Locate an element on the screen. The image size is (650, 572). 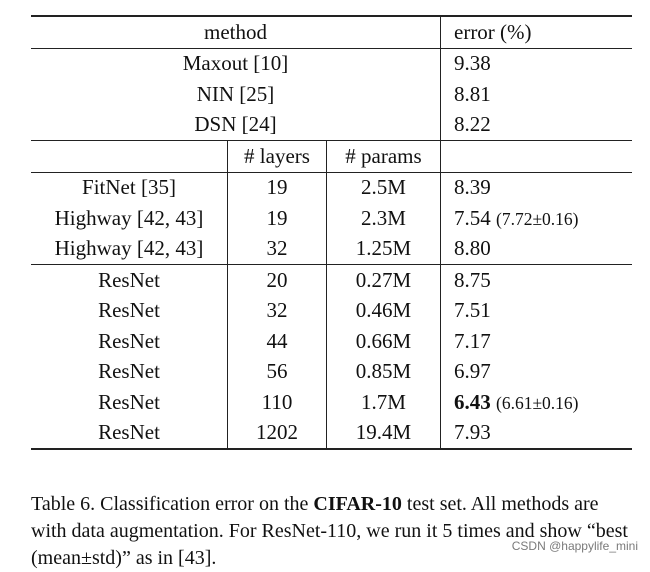
table-row: ResNet 110 1.7M 6.43 (6.61±0.16) is located at coordinates (331, 402).